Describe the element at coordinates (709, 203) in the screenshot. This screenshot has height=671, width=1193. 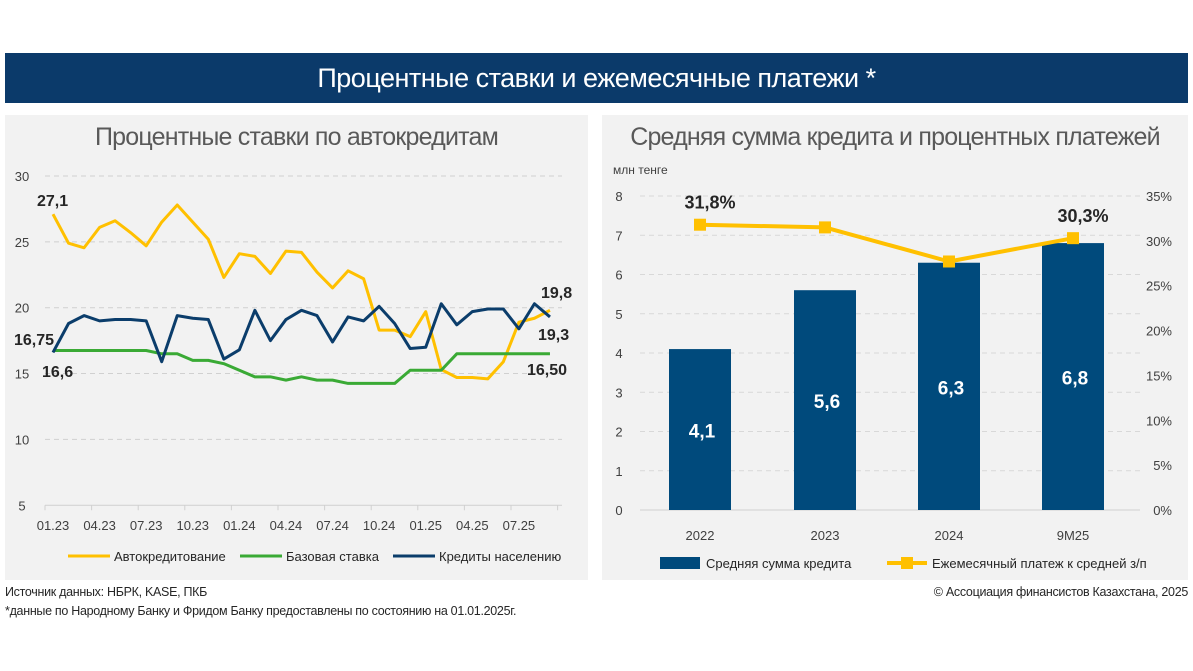
I see `payment-ratio-label: 31,8%` at that location.